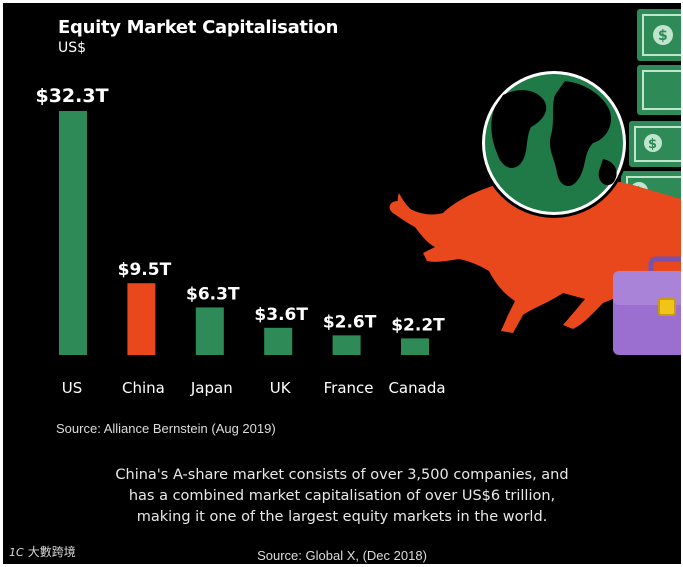 The height and width of the screenshot is (567, 683). Describe the element at coordinates (73, 233) in the screenshot. I see `bar-us` at that location.